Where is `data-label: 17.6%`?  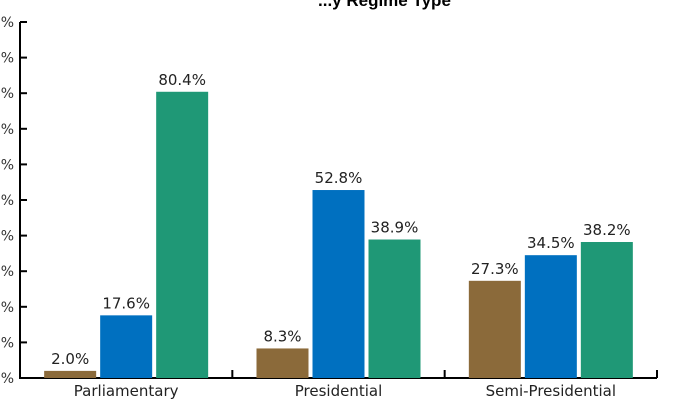 data-label: 17.6% is located at coordinates (126, 303).